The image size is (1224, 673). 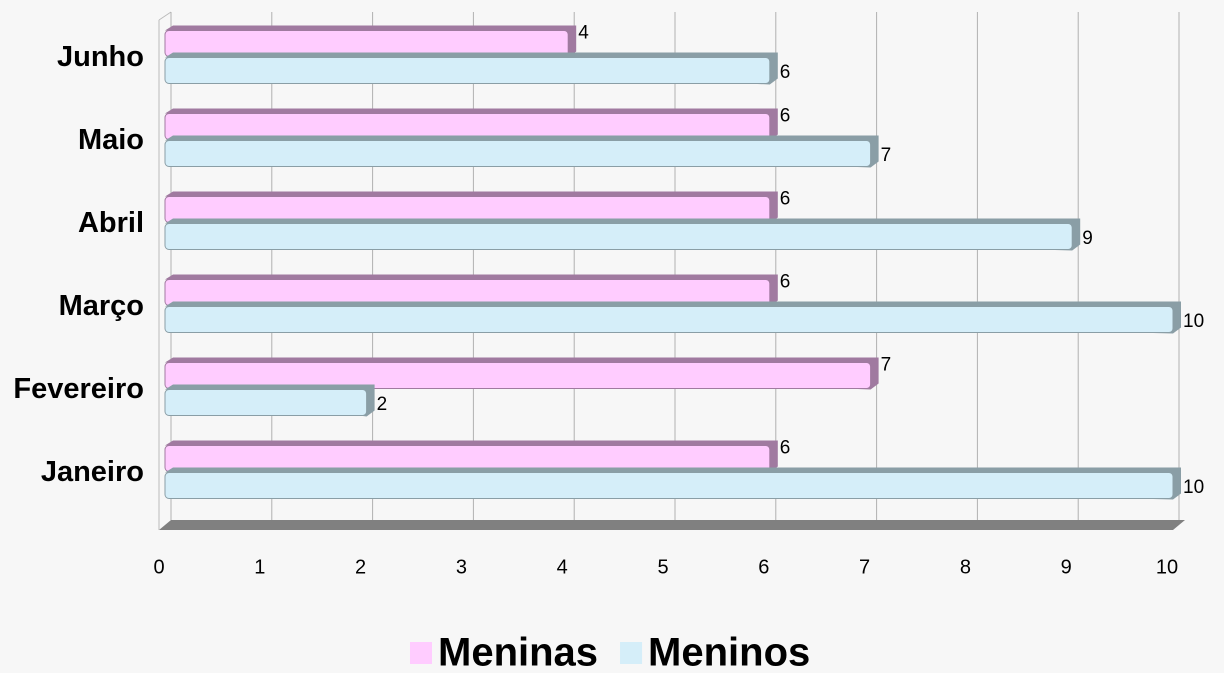 I want to click on x-tick-label: 2, so click(x=360, y=567).